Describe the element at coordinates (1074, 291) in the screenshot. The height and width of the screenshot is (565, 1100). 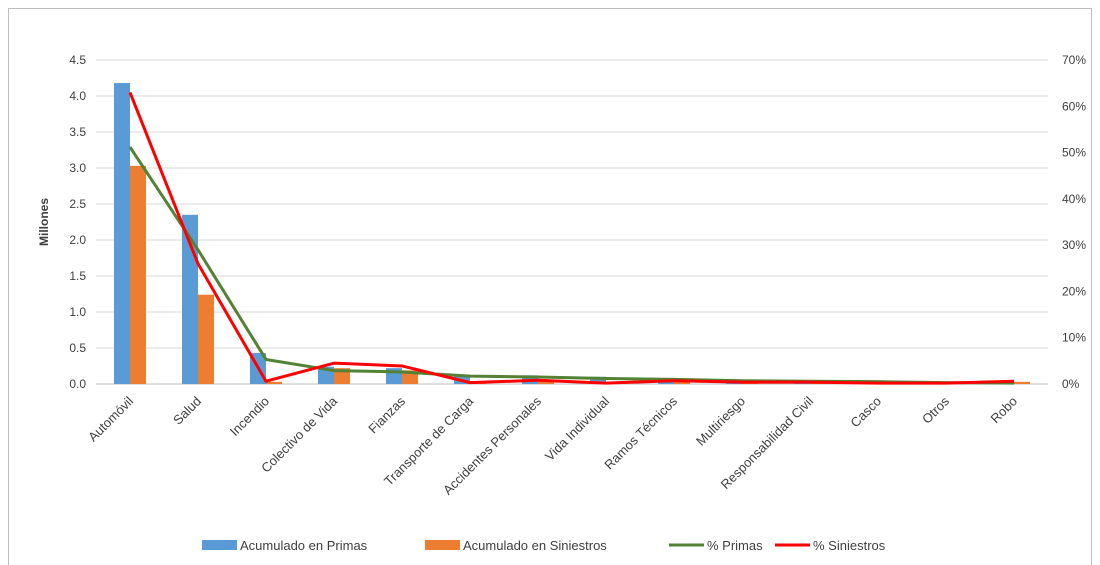
I see `y2-tick-label: 20%` at that location.